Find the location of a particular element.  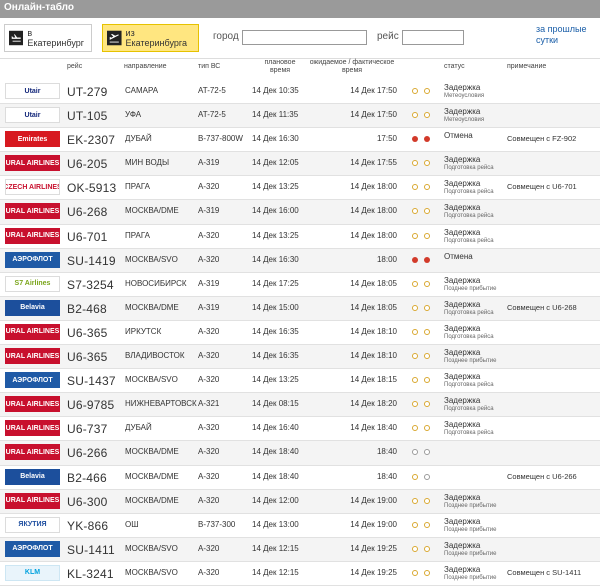

flight-number: SU-1419 is located at coordinates (91, 260).